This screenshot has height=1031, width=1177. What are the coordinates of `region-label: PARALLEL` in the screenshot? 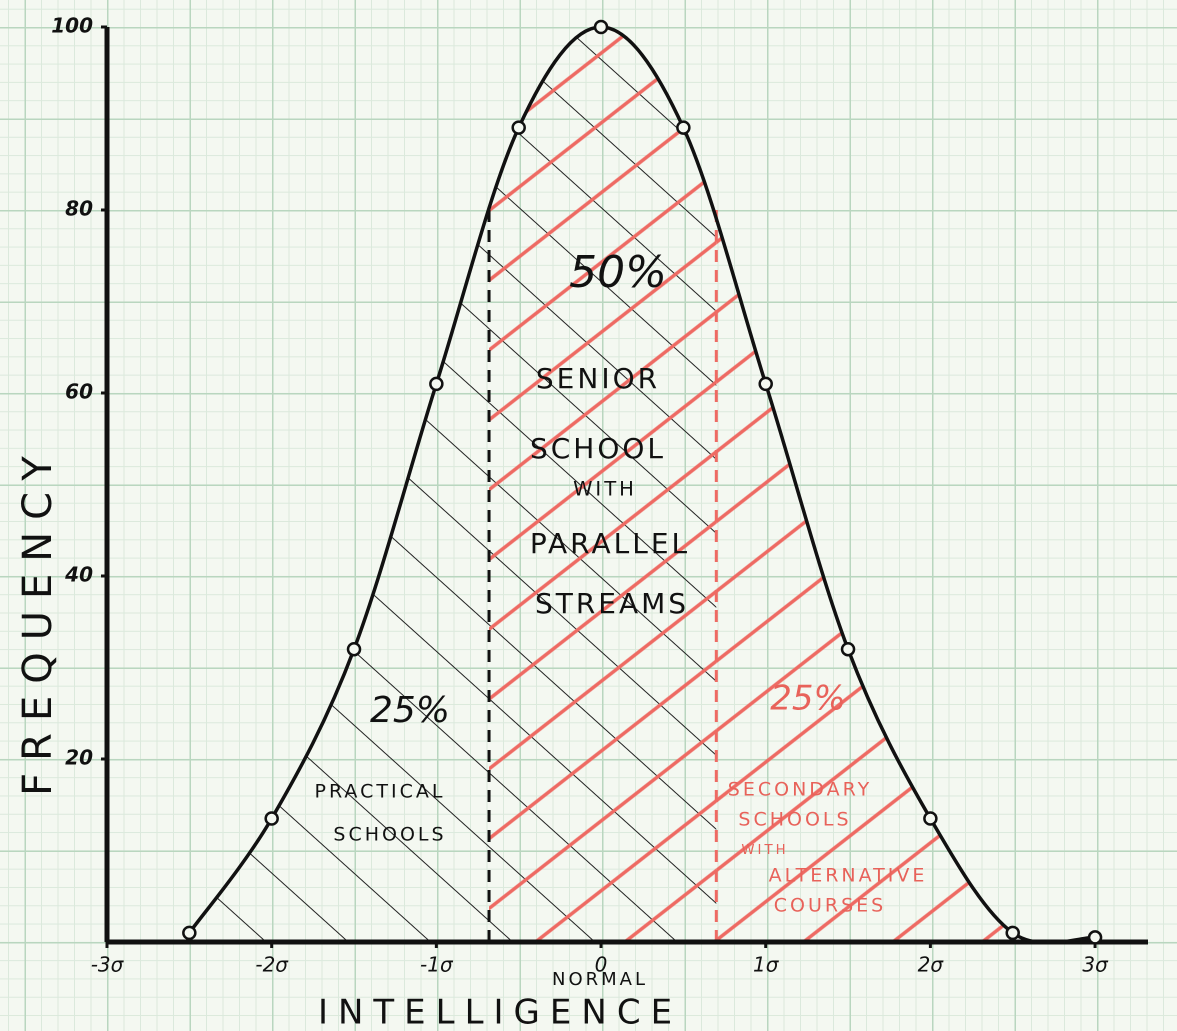 It's located at (610, 543).